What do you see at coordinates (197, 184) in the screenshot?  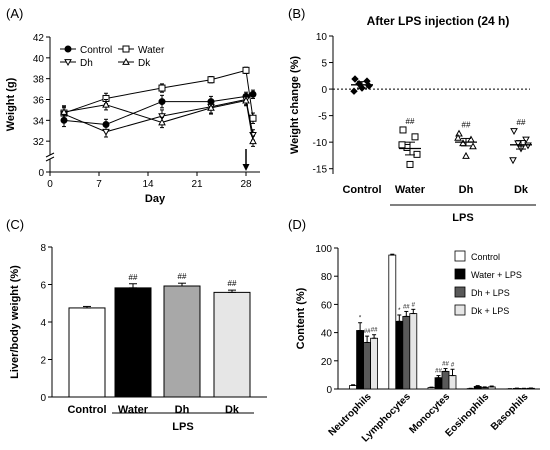 I see `x-tick-label: 21` at bounding box center [197, 184].